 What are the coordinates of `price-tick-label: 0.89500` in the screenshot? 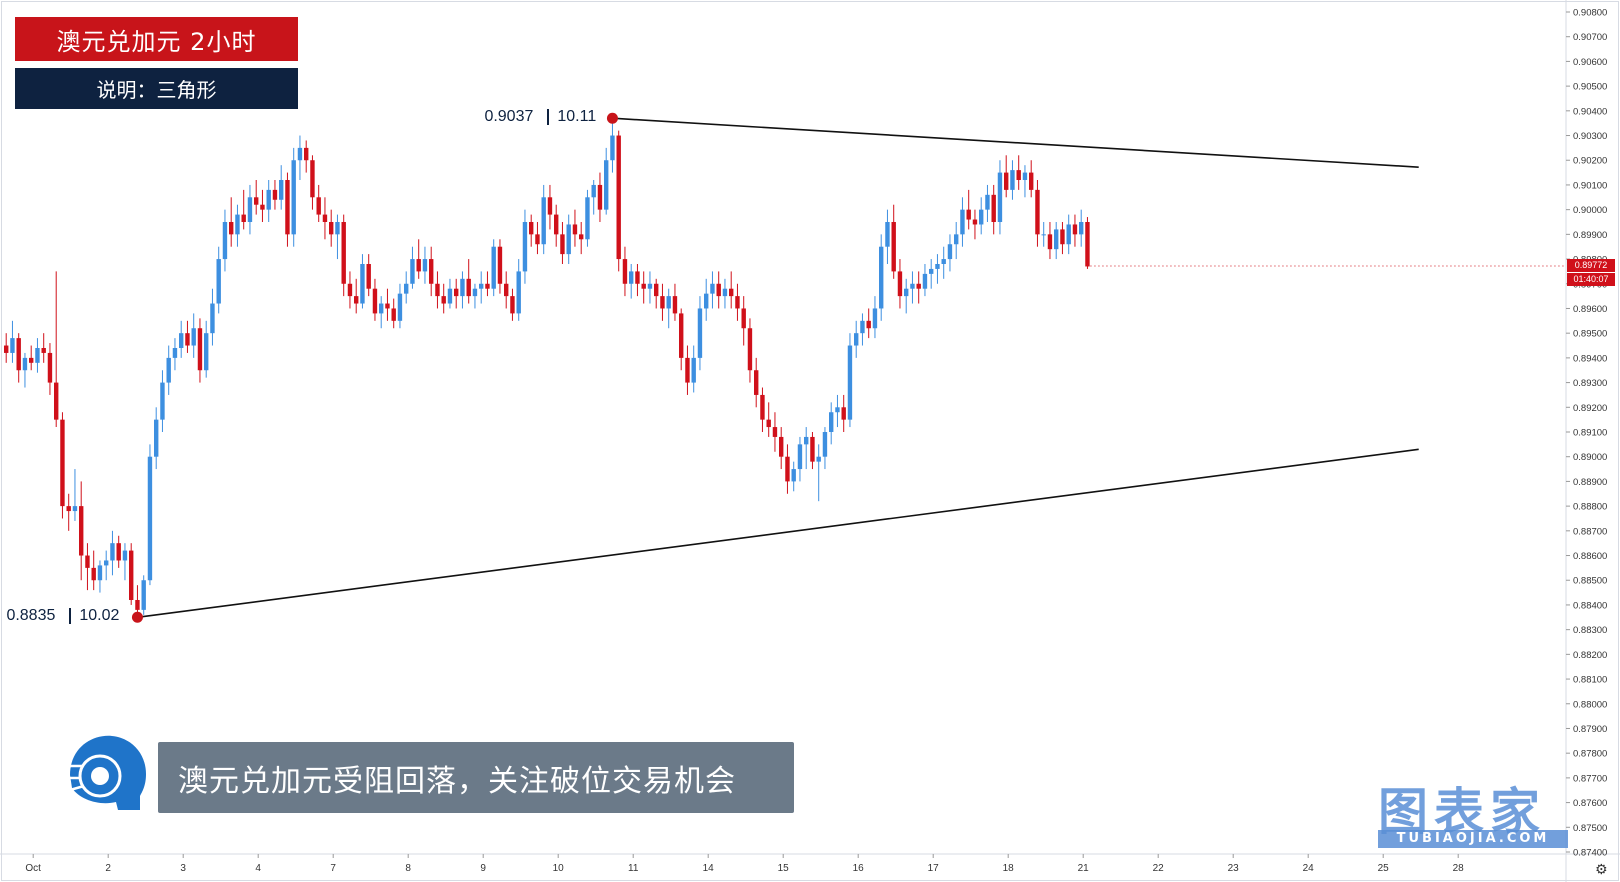 It's located at (1590, 334).